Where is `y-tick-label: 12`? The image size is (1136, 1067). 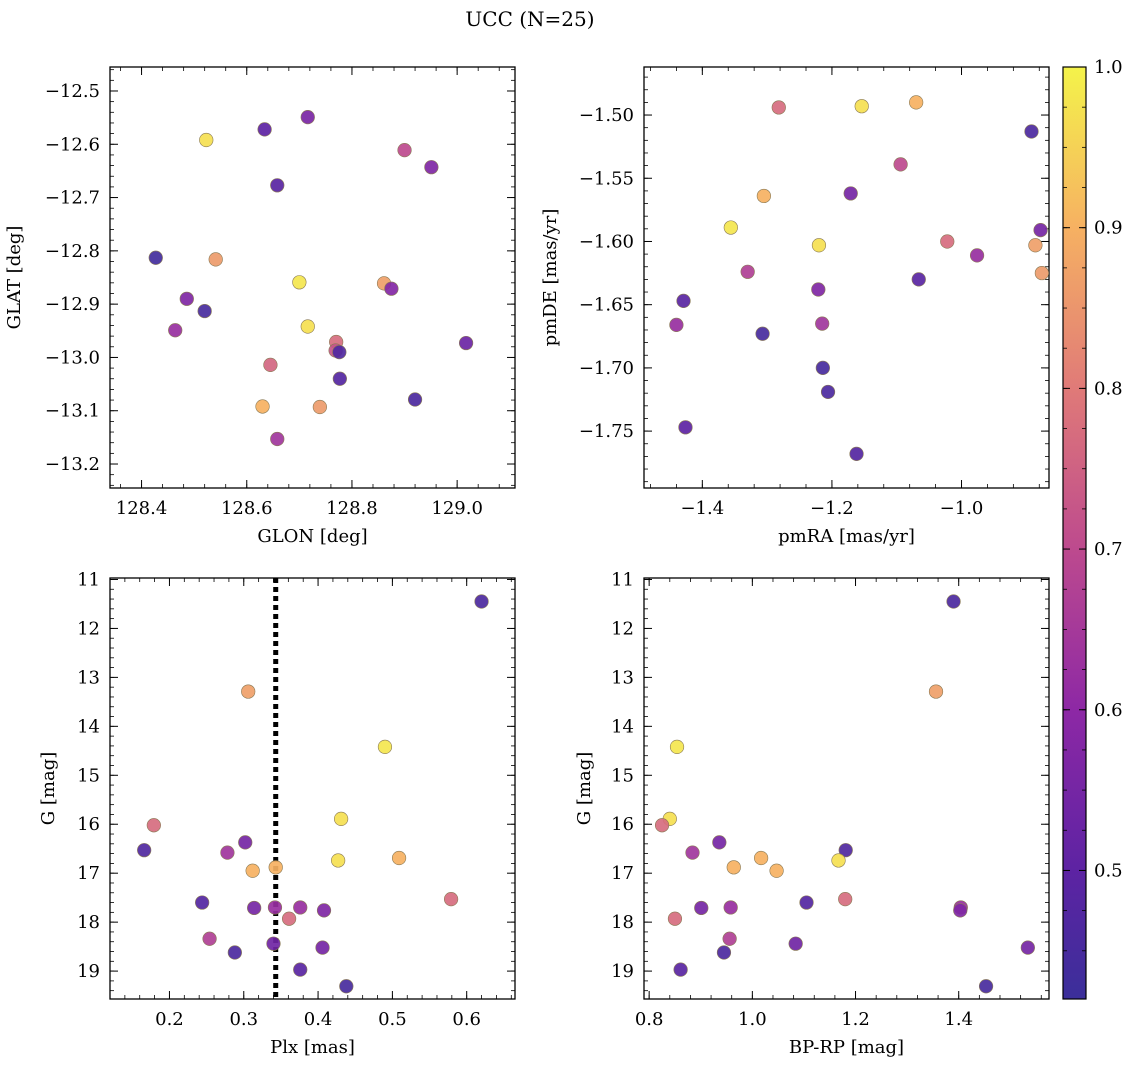
y-tick-label: 12 is located at coordinates (88, 628).